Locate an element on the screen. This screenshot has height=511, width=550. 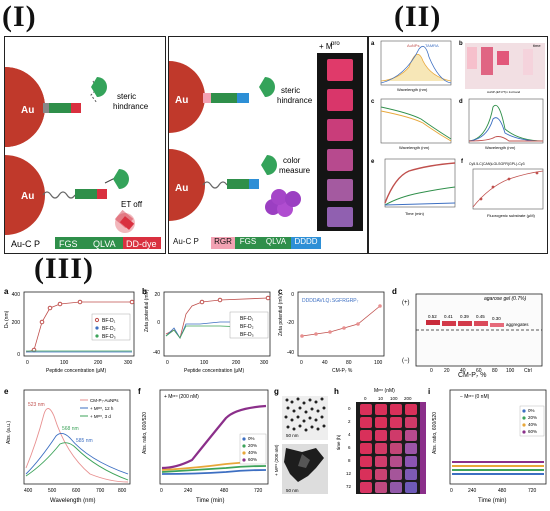
seq-au-cp7: Au-C P is located at coordinates (25, 244).